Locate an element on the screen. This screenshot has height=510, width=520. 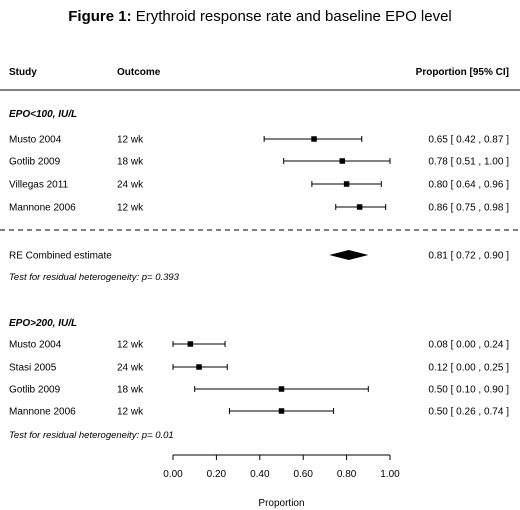
x-tick-label: 0.00 is located at coordinates (173, 474).